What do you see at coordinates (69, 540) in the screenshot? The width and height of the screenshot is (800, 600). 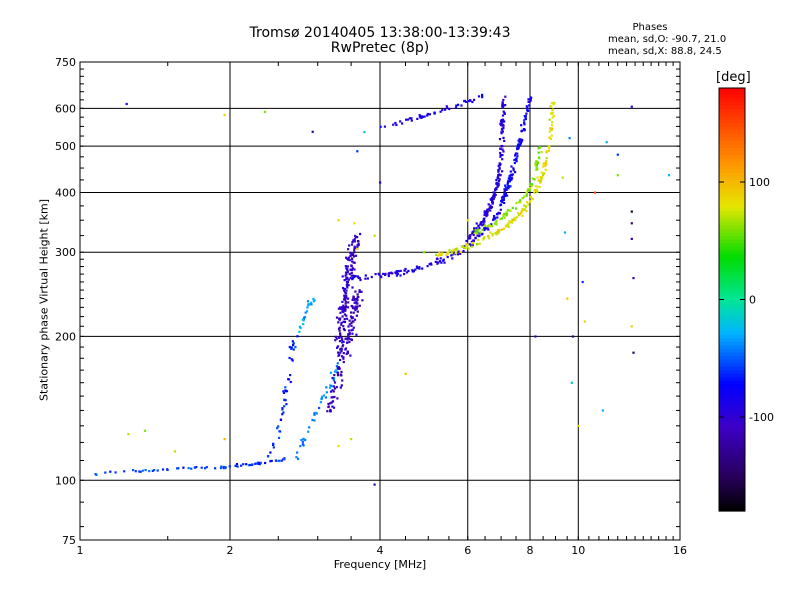 I see `y-tick-label: 75` at bounding box center [69, 540].